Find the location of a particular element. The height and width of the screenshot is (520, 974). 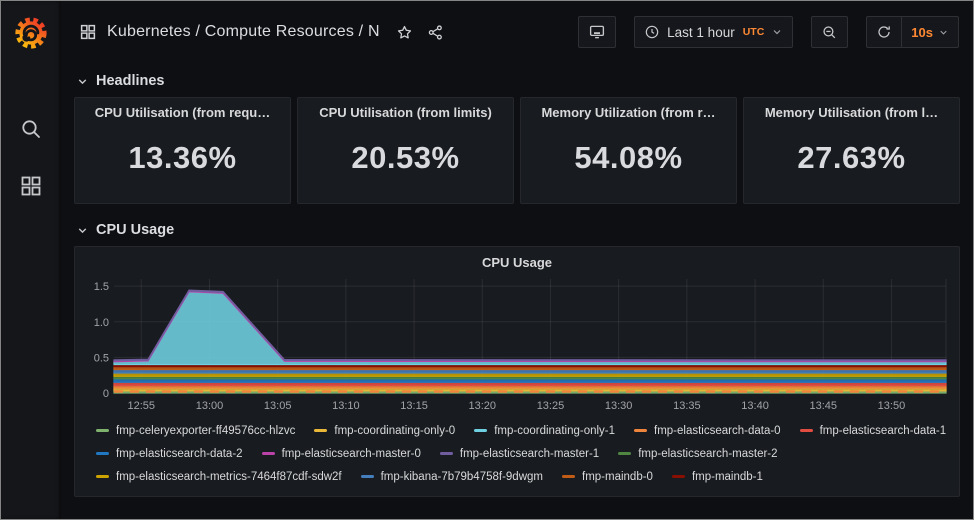

stat-value: 54.08% is located at coordinates (628, 157).